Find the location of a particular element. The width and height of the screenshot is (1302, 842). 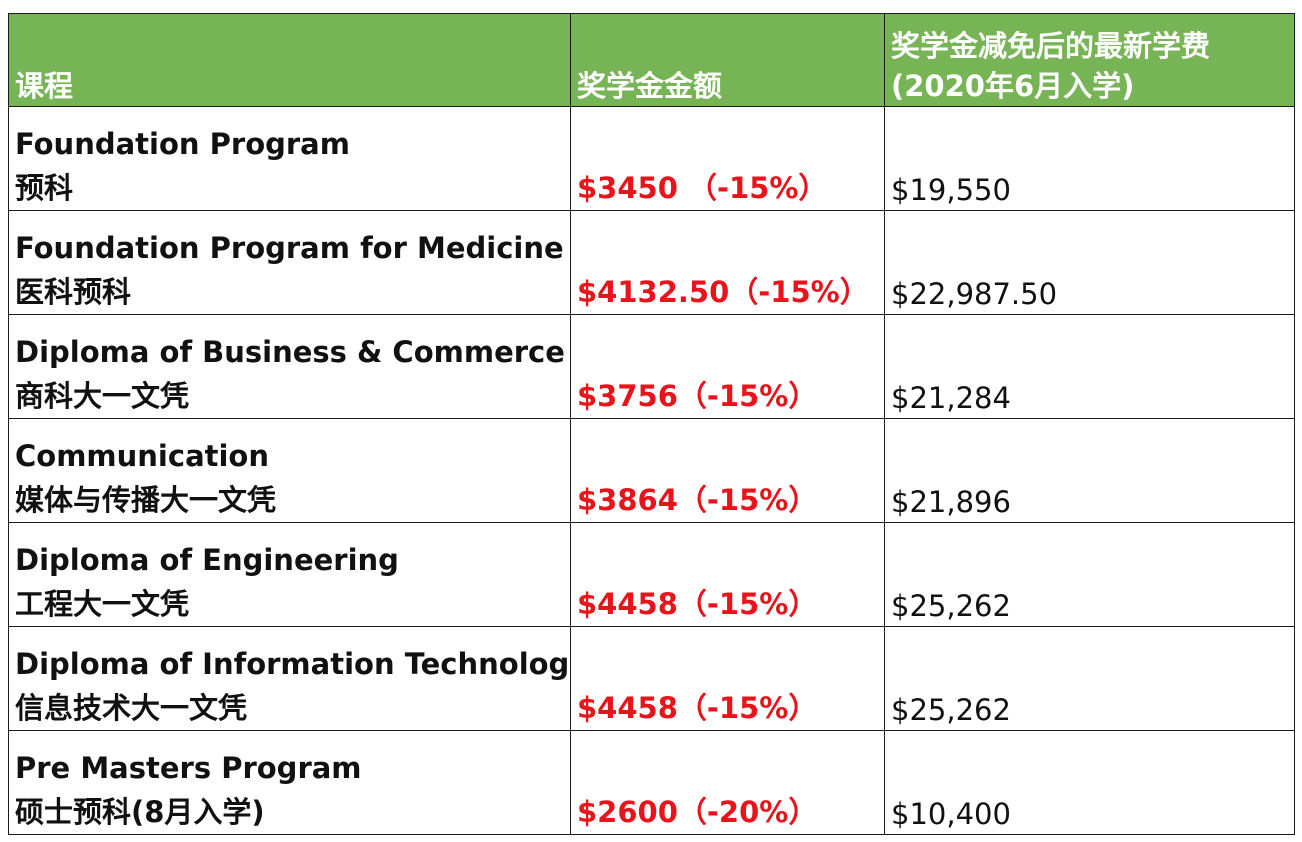

course-cell: Diploma of Business & Commerce 商科大一文凭 is located at coordinates (289, 366).